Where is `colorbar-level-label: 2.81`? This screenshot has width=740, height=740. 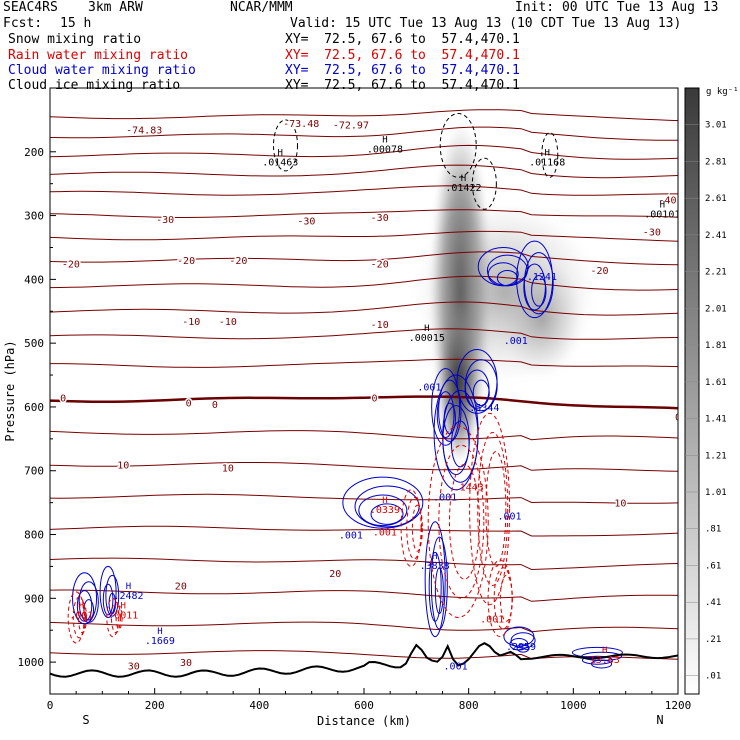
colorbar-level-label: 2.81 is located at coordinates (716, 162).